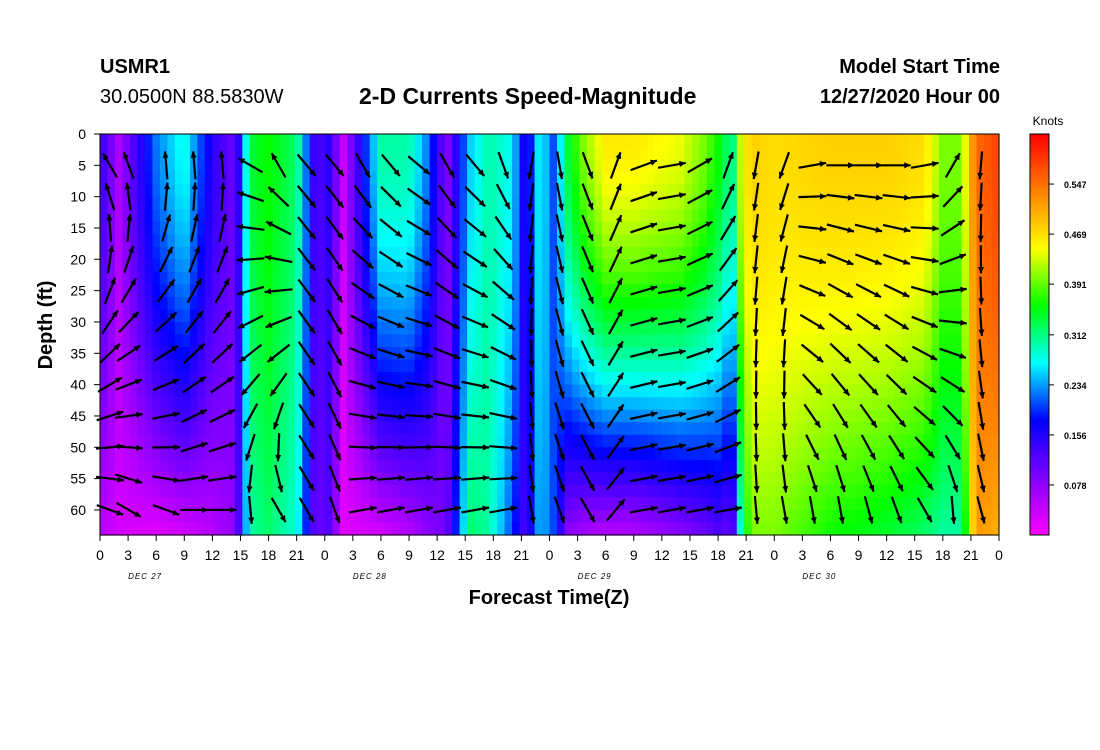  Describe the element at coordinates (1075, 185) in the screenshot. I see `colorbar-tick-label: 0.547` at that location.